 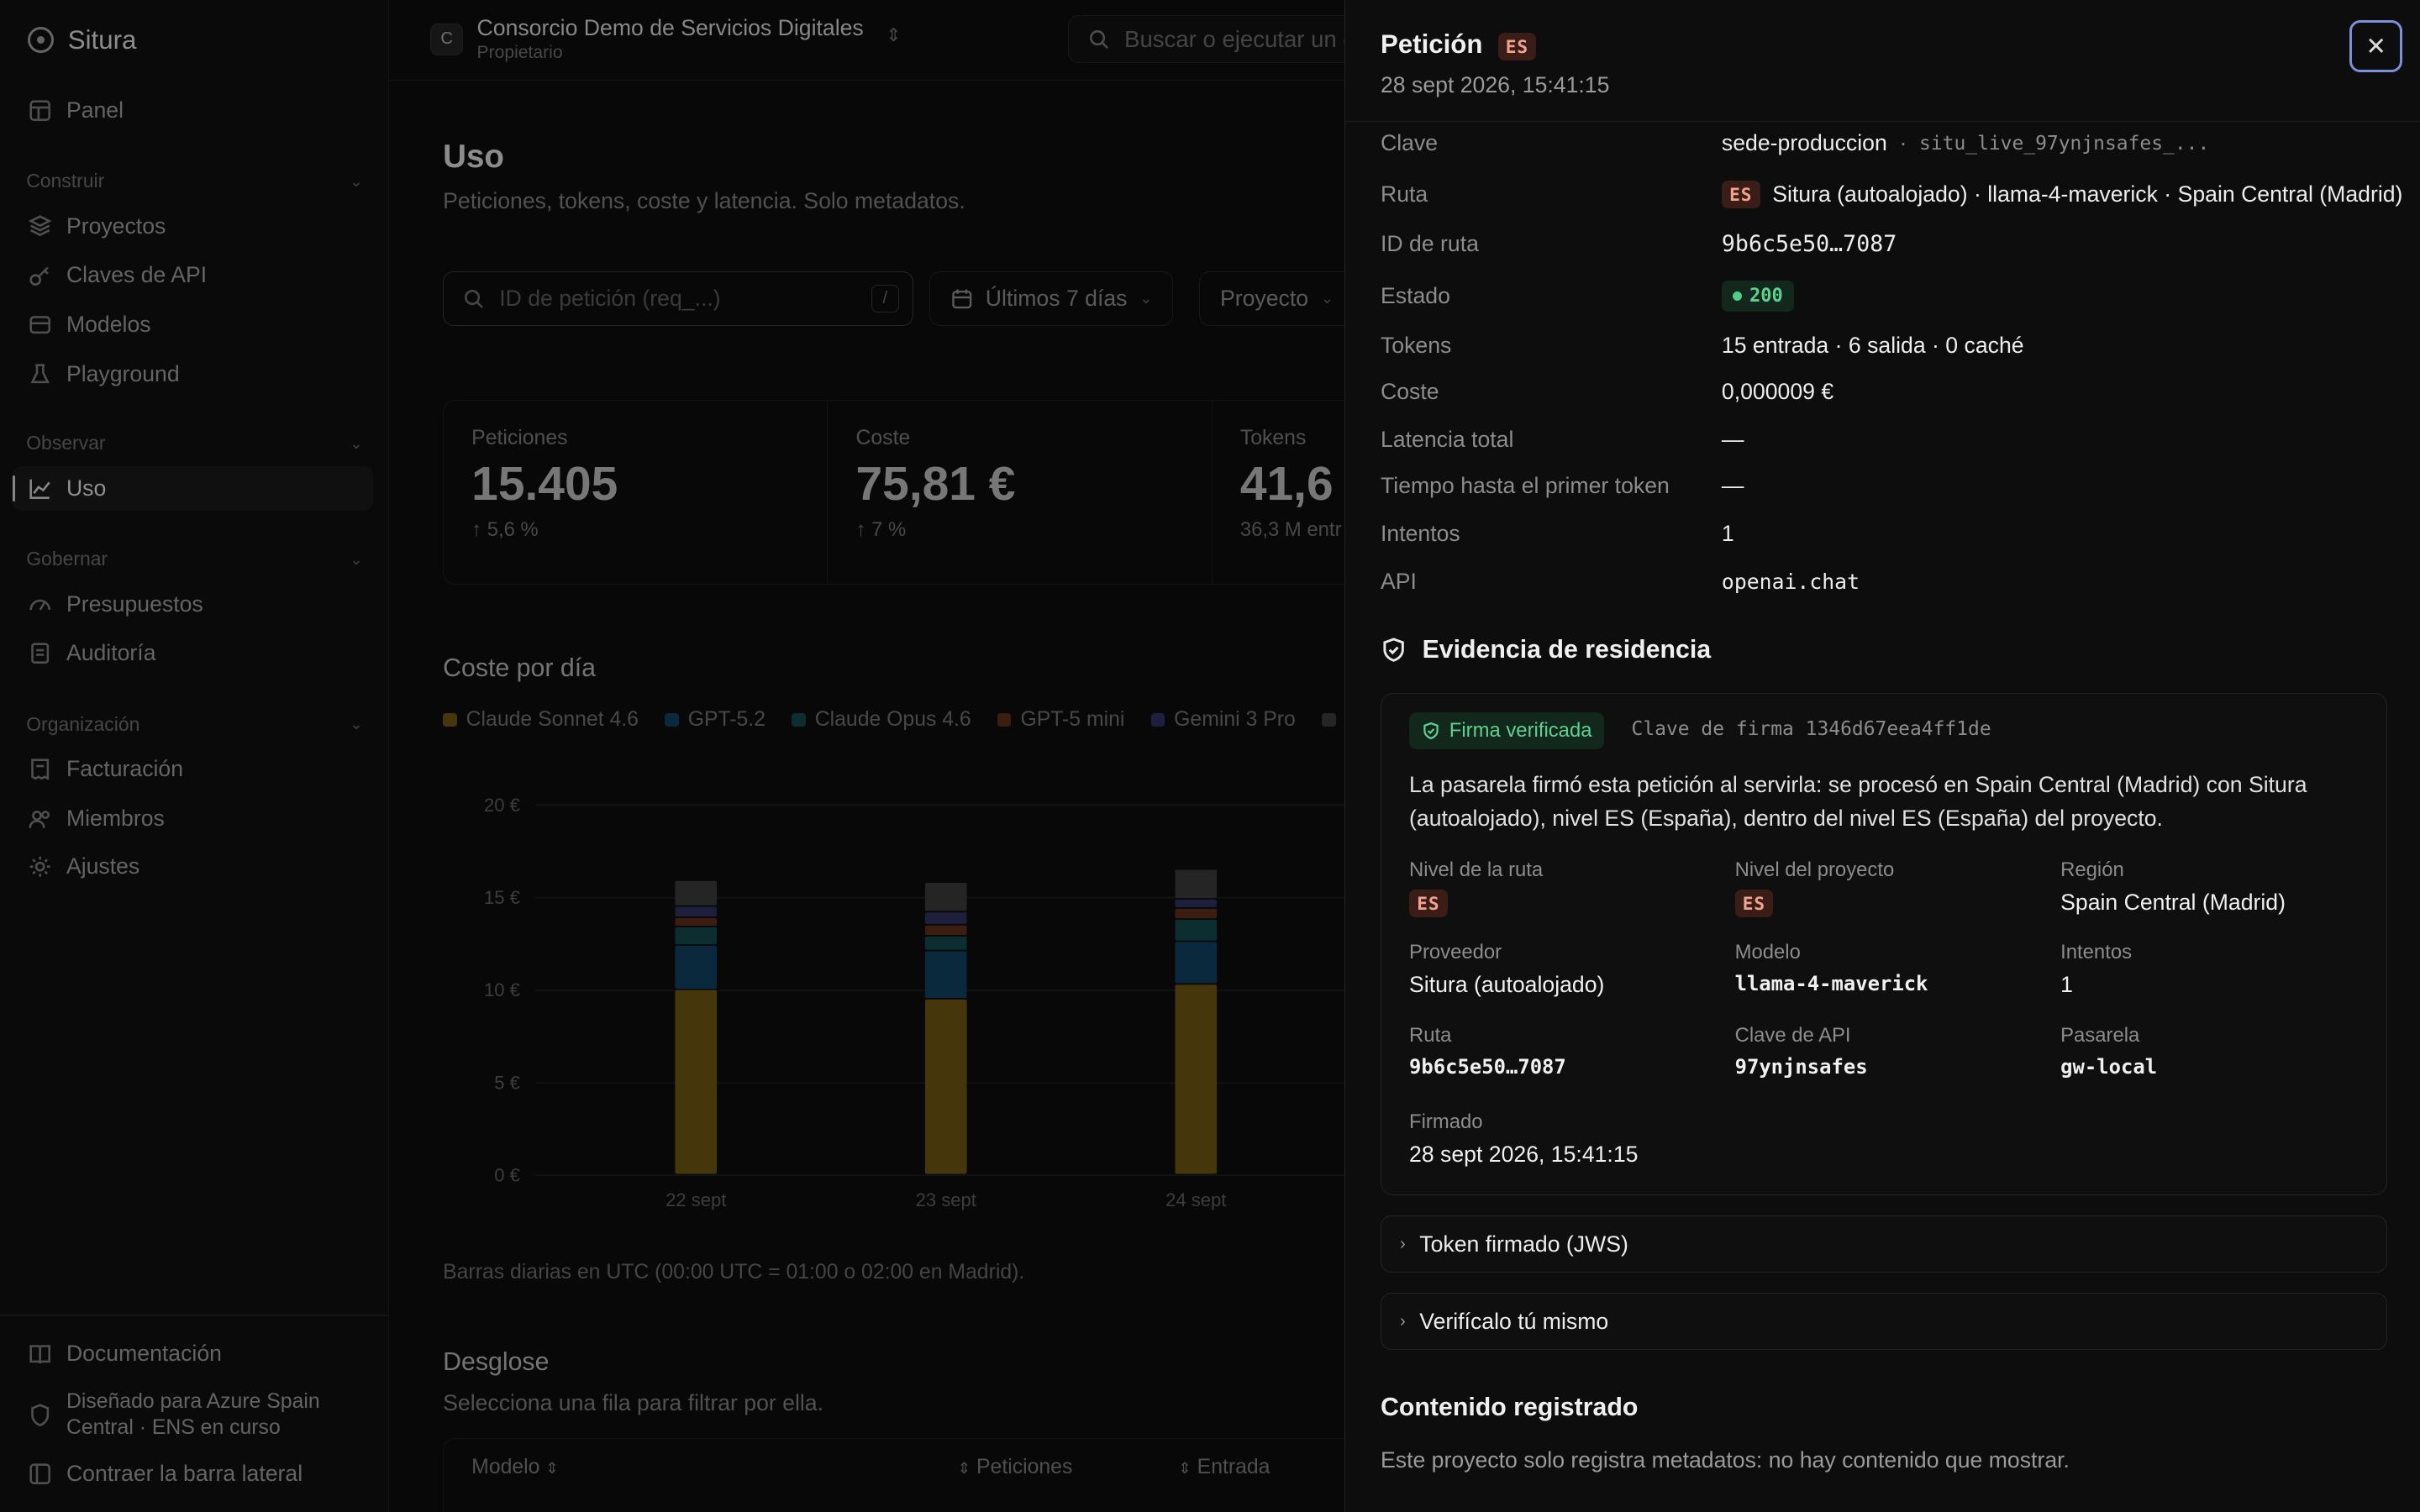 I want to click on detail-key: Latencia total, so click(x=1447, y=439).